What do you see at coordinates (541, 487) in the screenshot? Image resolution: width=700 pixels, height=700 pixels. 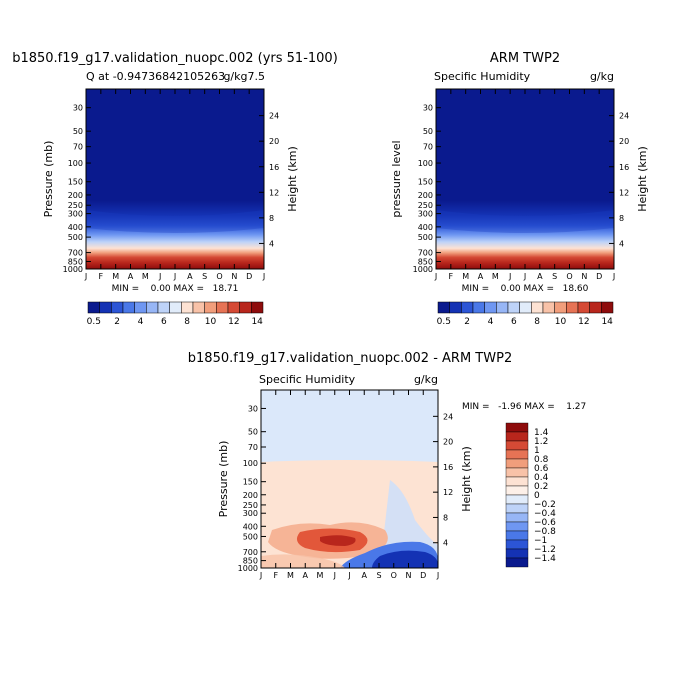 I see `colorbar-label: 0.2` at bounding box center [541, 487].